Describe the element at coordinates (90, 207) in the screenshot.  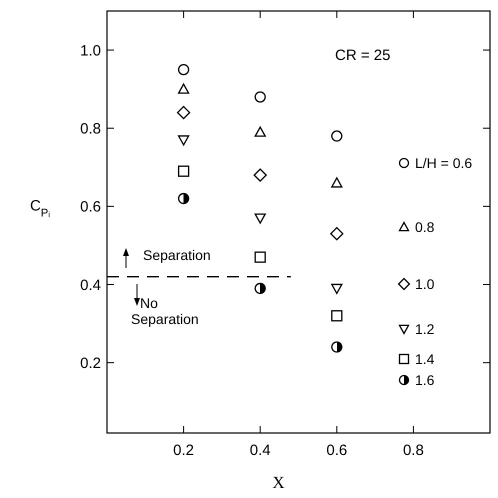
I see `y-tick-label: 0.6` at that location.